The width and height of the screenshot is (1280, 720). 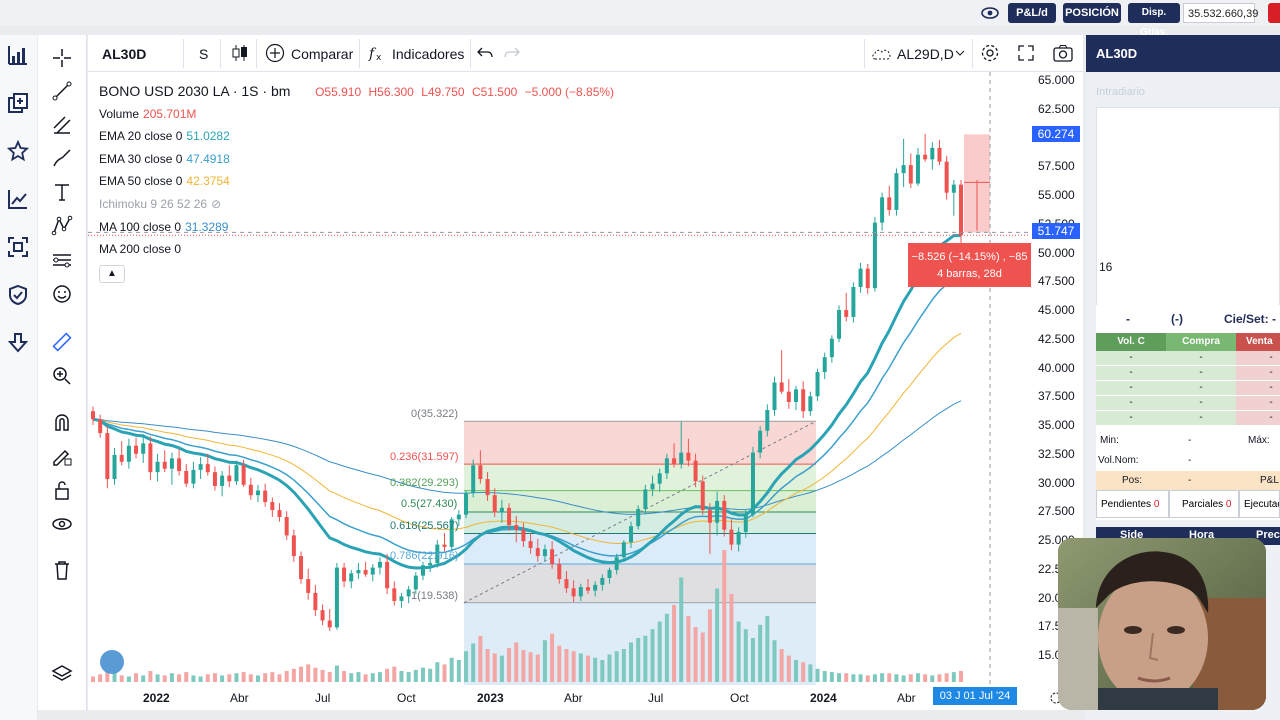 I want to click on position-row, so click(x=1188, y=481).